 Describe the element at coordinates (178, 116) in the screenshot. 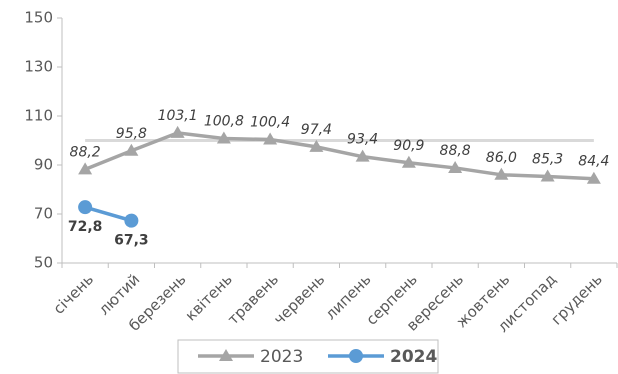

I see `value-label: 103,1` at that location.